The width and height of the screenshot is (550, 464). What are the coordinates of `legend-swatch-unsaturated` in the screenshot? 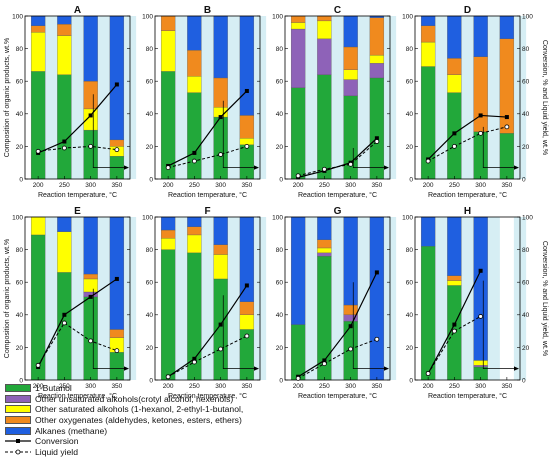 It's located at (18, 398).